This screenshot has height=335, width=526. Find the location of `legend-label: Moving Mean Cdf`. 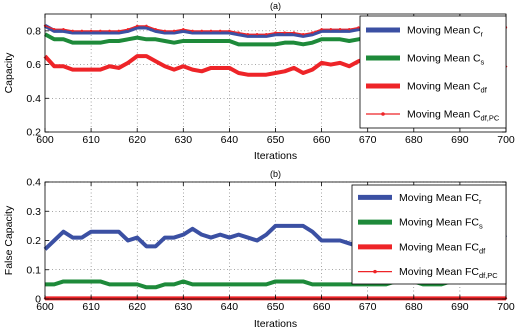

legend-label: Moving Mean Cdf is located at coordinates (447, 88).